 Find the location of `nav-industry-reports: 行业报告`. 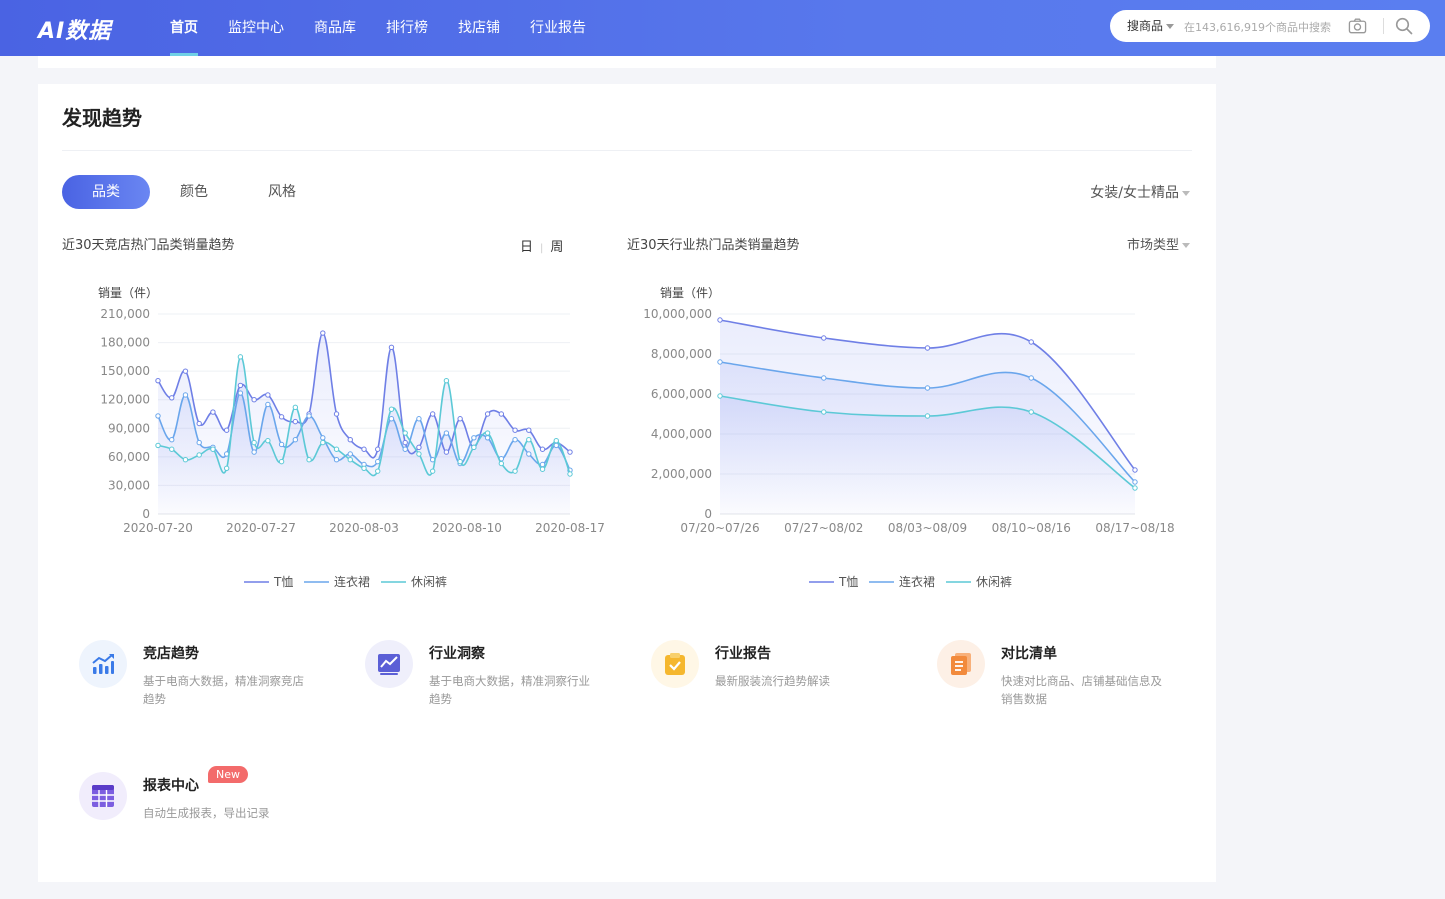

nav-industry-reports: 行业报告 is located at coordinates (558, 28).